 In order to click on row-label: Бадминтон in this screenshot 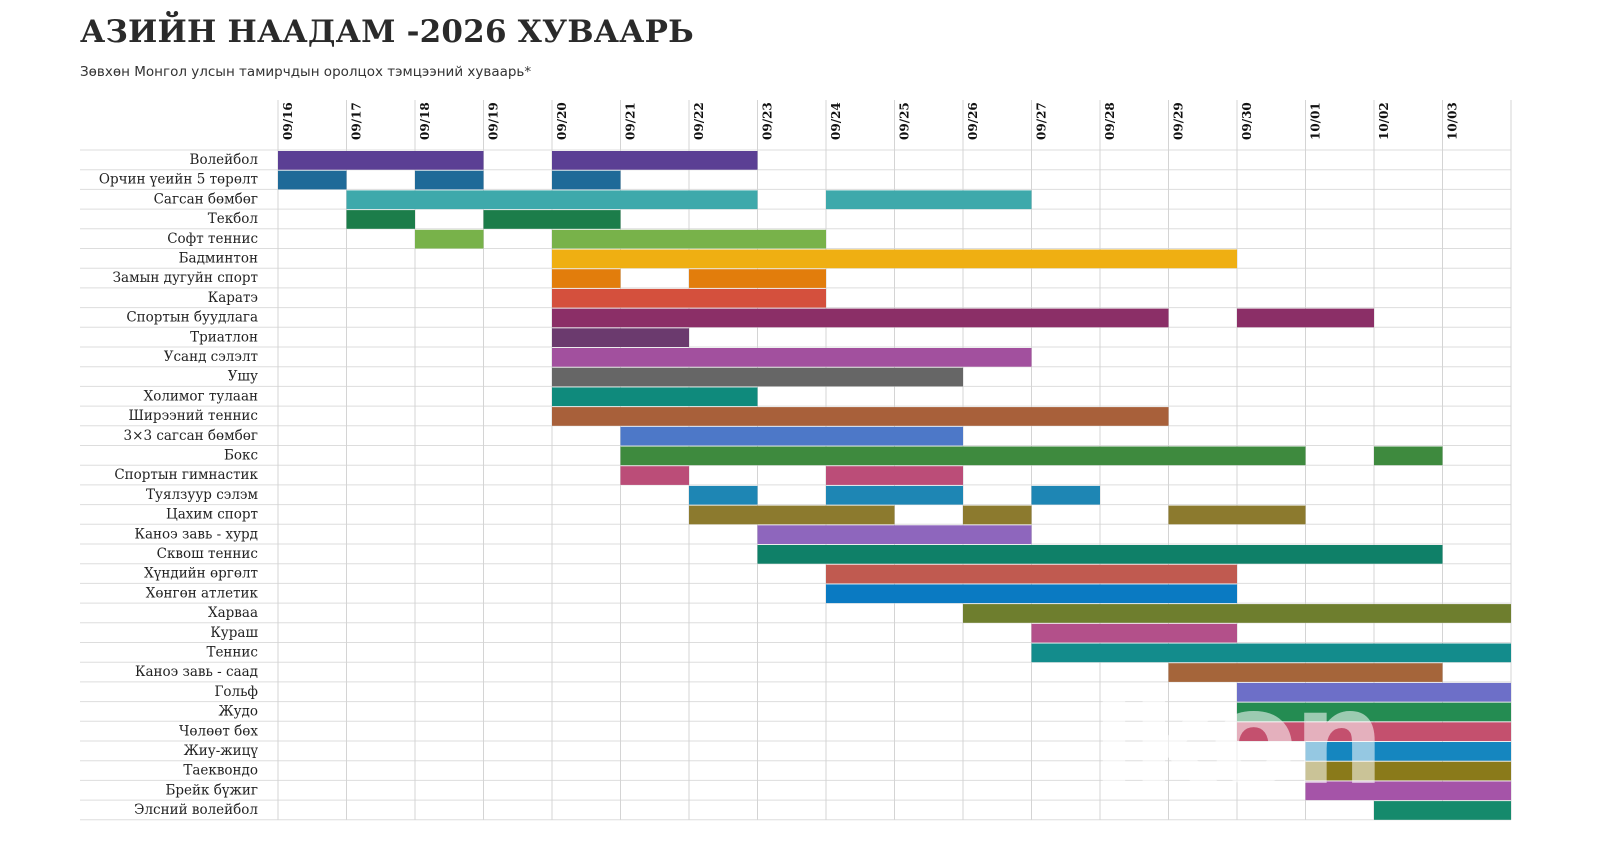, I will do `click(218, 259)`.